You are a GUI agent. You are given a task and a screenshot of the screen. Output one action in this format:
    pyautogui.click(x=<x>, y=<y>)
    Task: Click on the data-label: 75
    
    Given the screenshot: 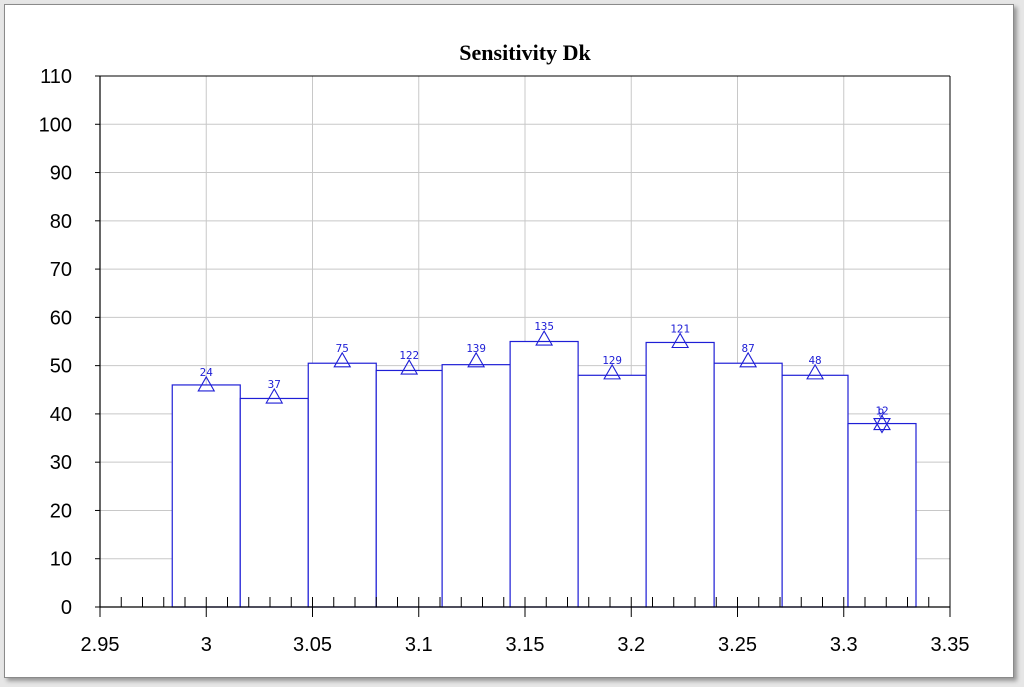 What is the action you would take?
    pyautogui.click(x=342, y=348)
    